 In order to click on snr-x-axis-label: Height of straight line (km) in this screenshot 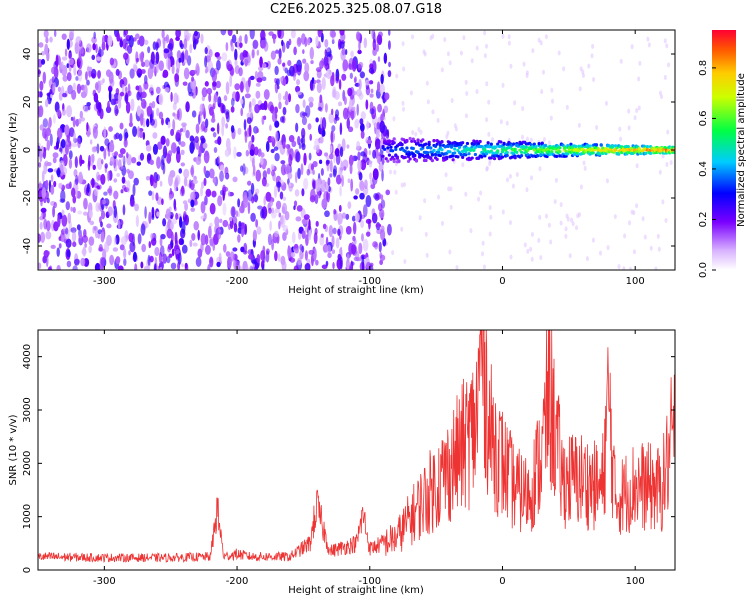, I will do `click(356, 590)`.